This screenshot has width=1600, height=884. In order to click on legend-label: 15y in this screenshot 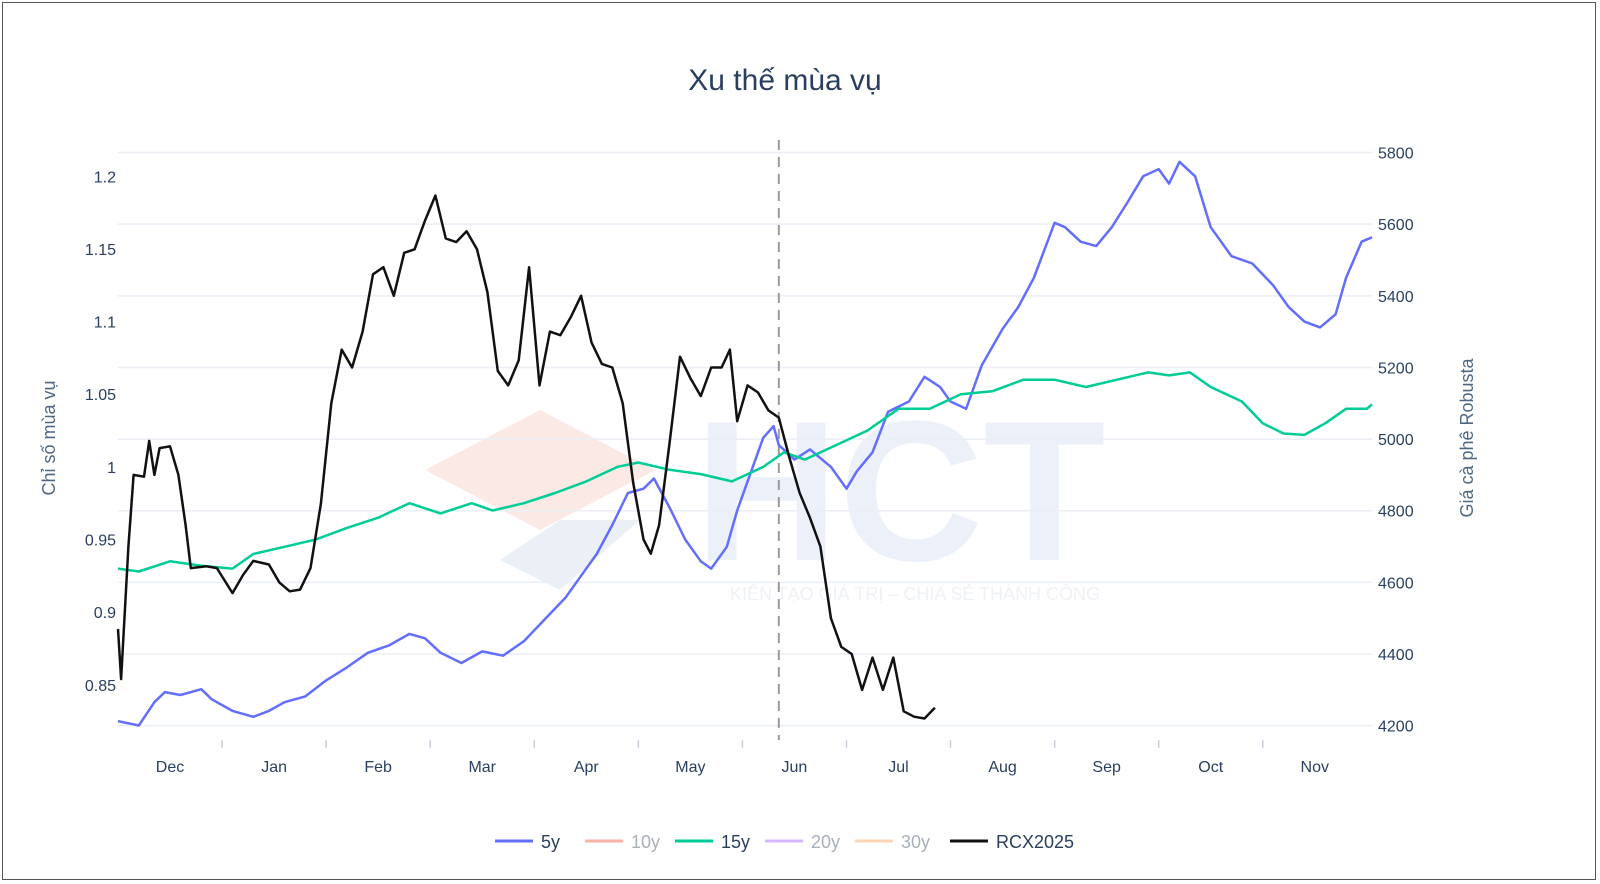, I will do `click(735, 842)`.